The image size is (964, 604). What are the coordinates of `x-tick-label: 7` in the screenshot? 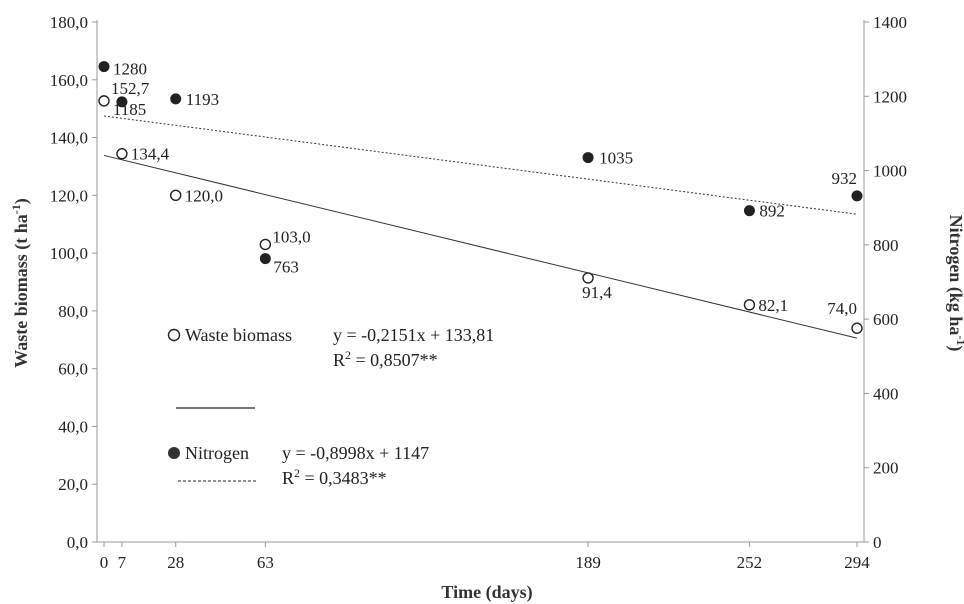 It's located at (122, 562).